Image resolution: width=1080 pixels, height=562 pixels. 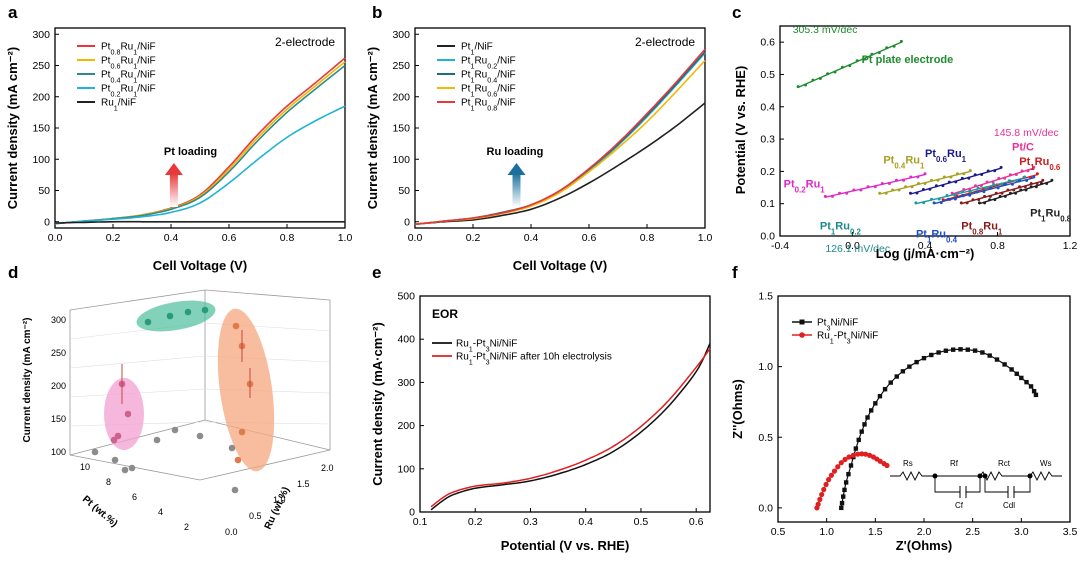 What do you see at coordinates (420, 522) in the screenshot?
I see `panel-e-xtick-label: 0.1` at bounding box center [420, 522].